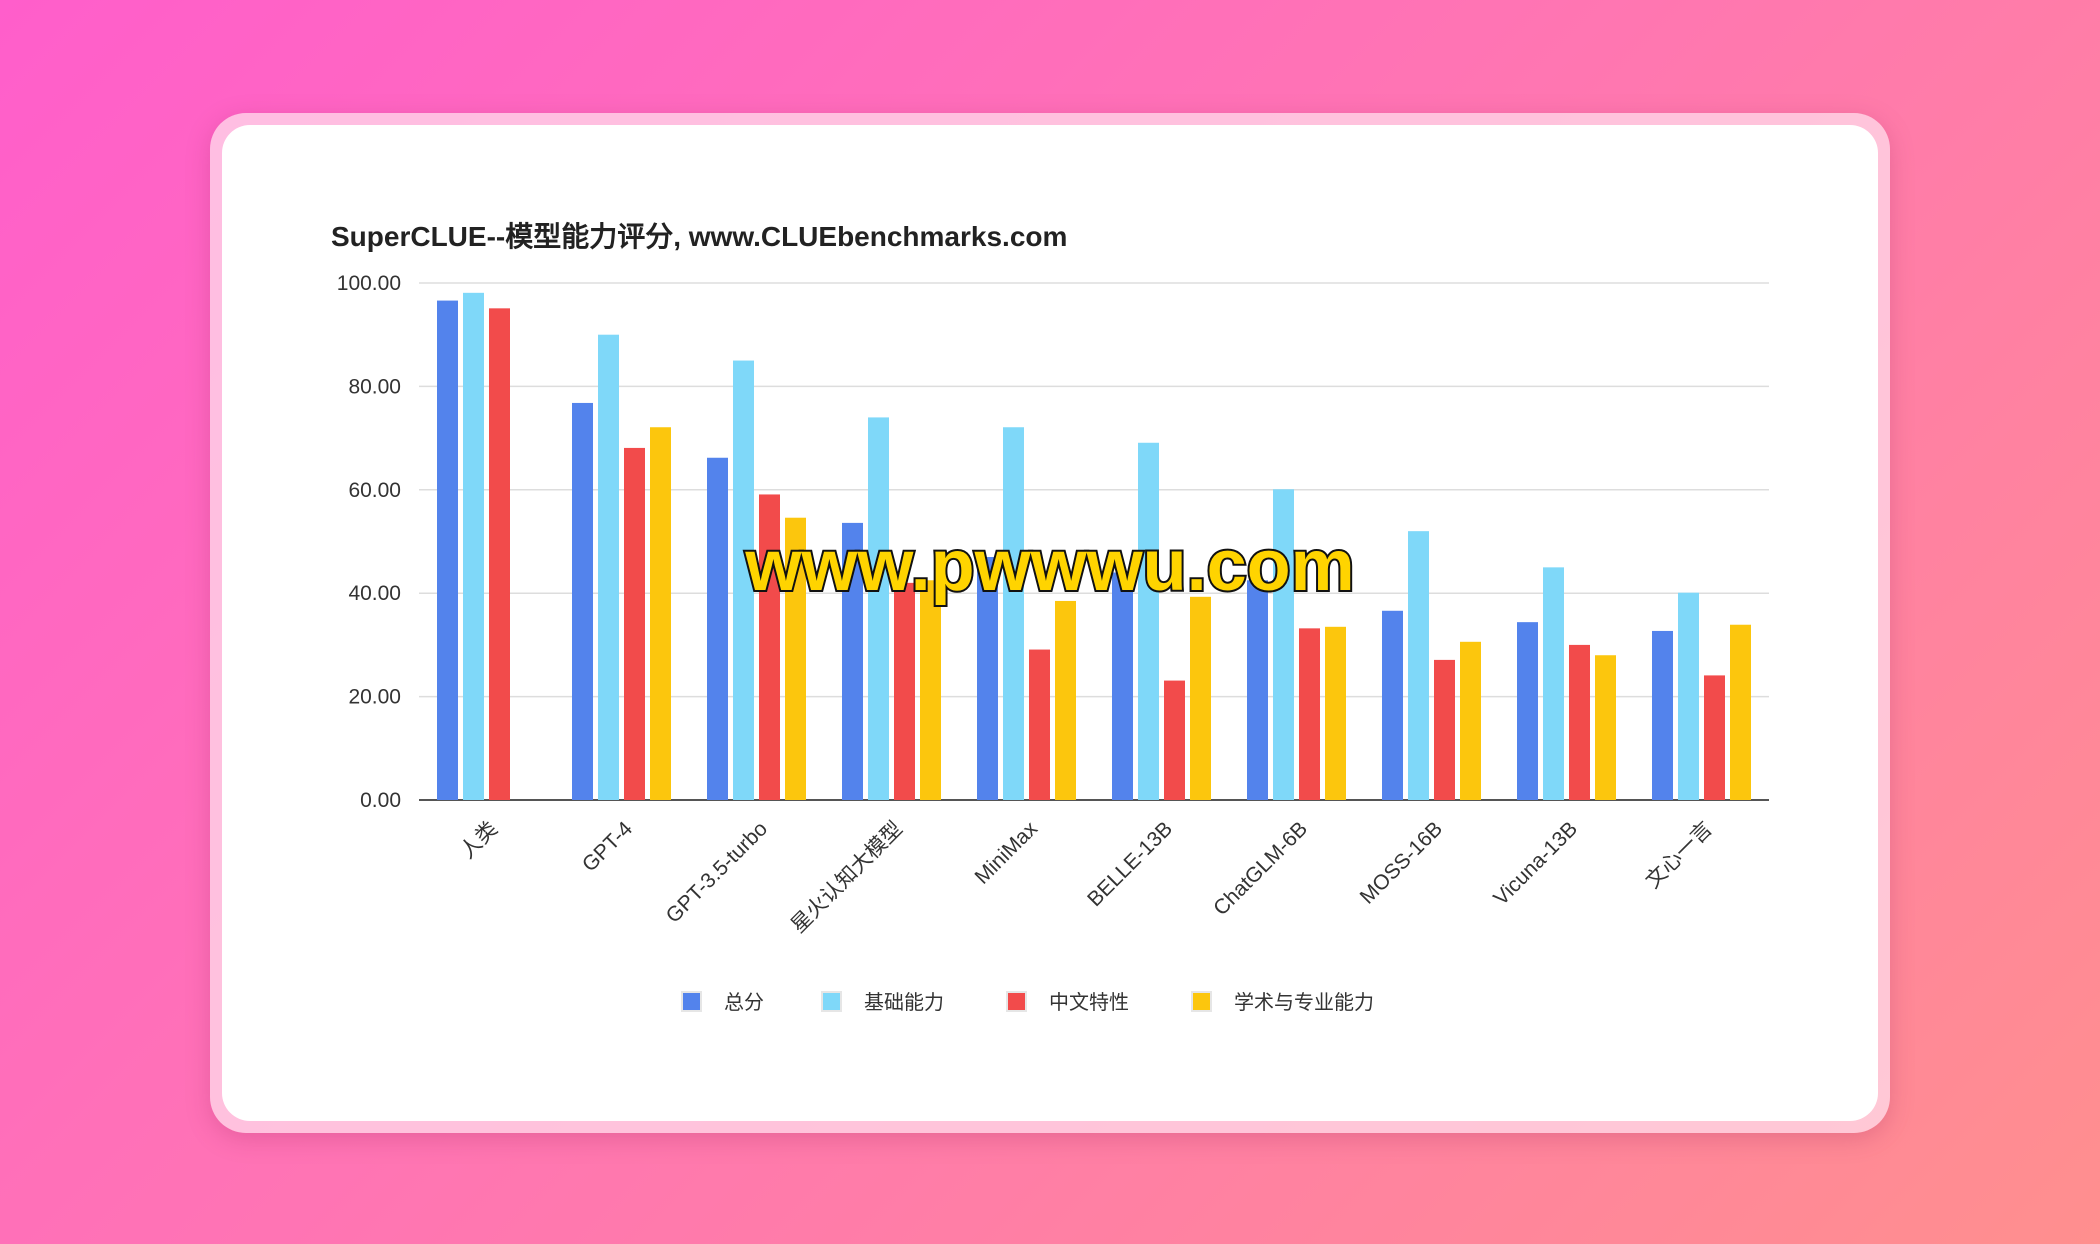 The width and height of the screenshot is (2100, 1244). Describe the element at coordinates (717, 872) in the screenshot. I see `x-tick-label: GPT-3.5-turbo` at that location.